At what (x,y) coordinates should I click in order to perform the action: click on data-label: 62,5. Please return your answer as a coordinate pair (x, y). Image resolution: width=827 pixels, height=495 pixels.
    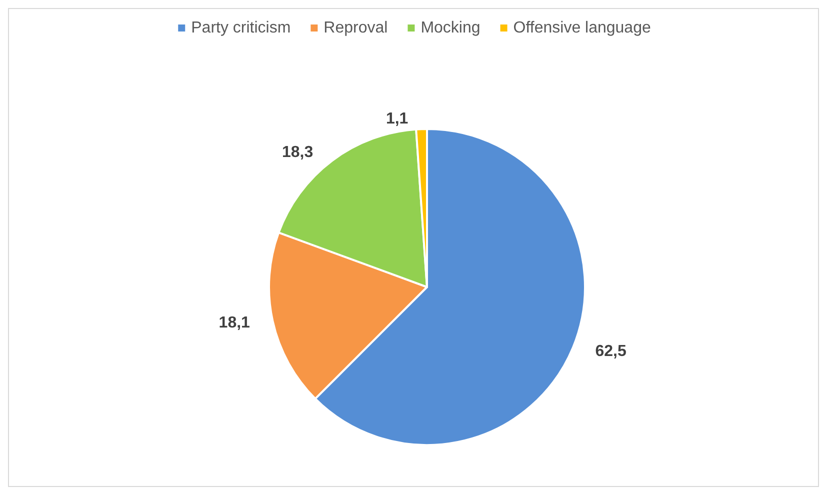
    Looking at the image, I should click on (610, 351).